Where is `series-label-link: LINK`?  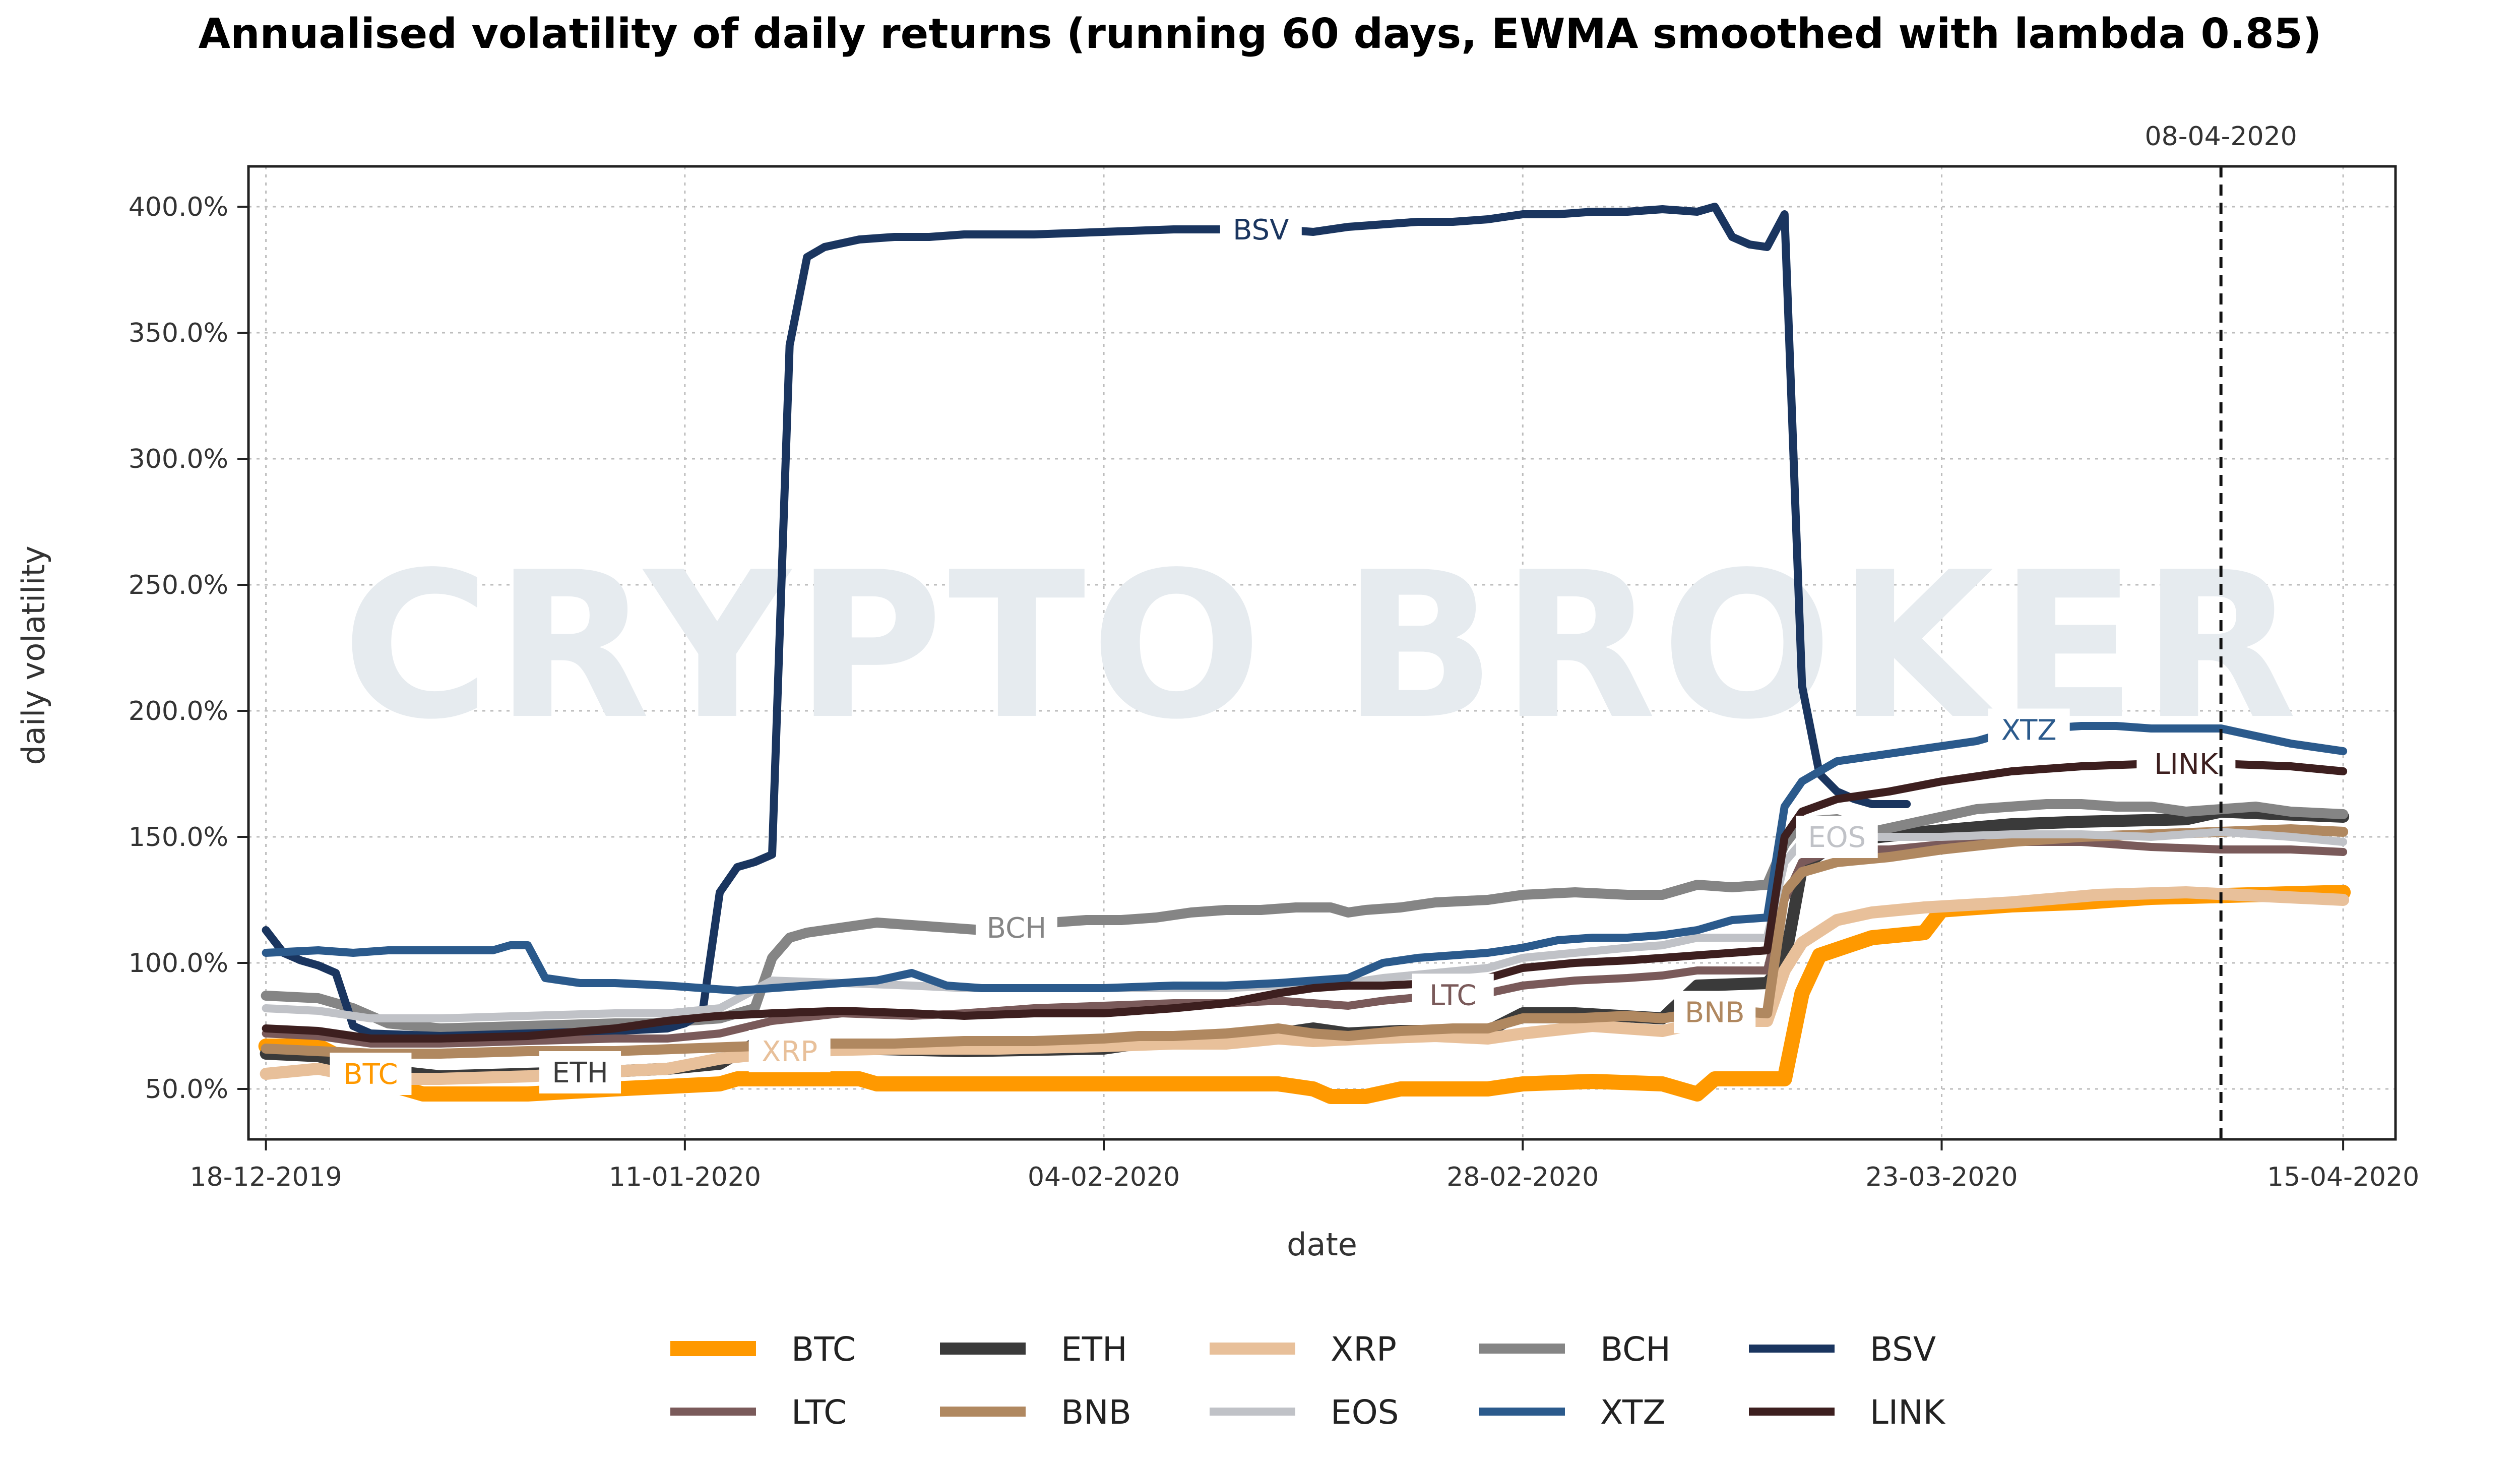
series-label-link: LINK is located at coordinates (2186, 764).